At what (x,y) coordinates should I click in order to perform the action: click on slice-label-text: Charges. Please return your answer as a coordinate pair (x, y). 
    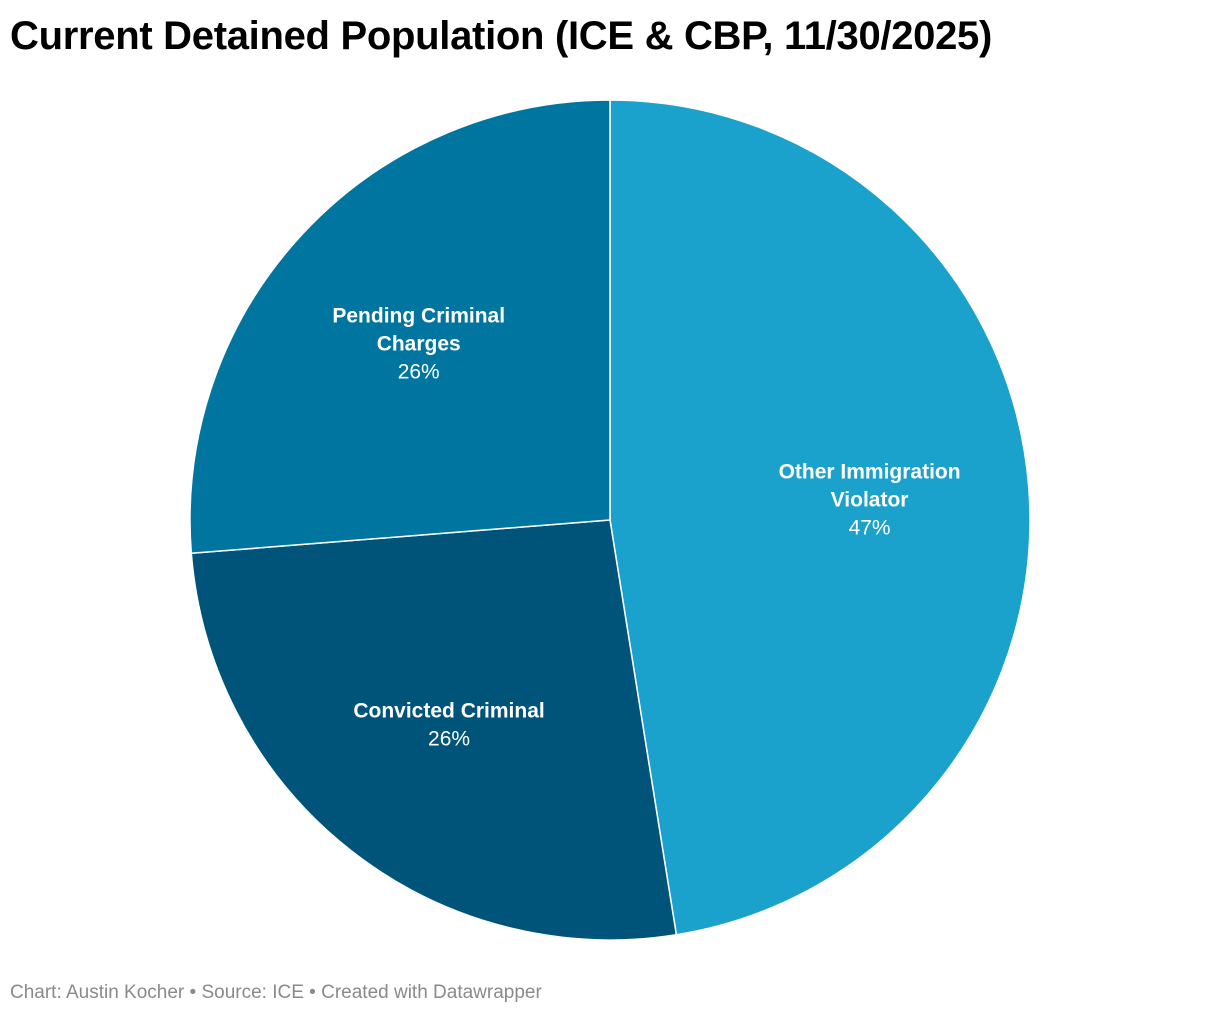
    Looking at the image, I should click on (419, 343).